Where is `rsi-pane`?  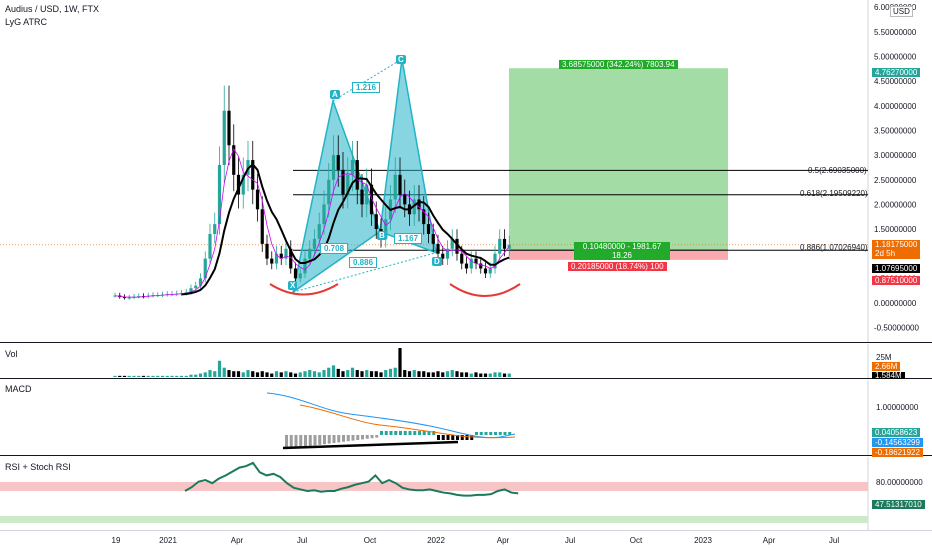
rsi-pane is located at coordinates (466, 493).